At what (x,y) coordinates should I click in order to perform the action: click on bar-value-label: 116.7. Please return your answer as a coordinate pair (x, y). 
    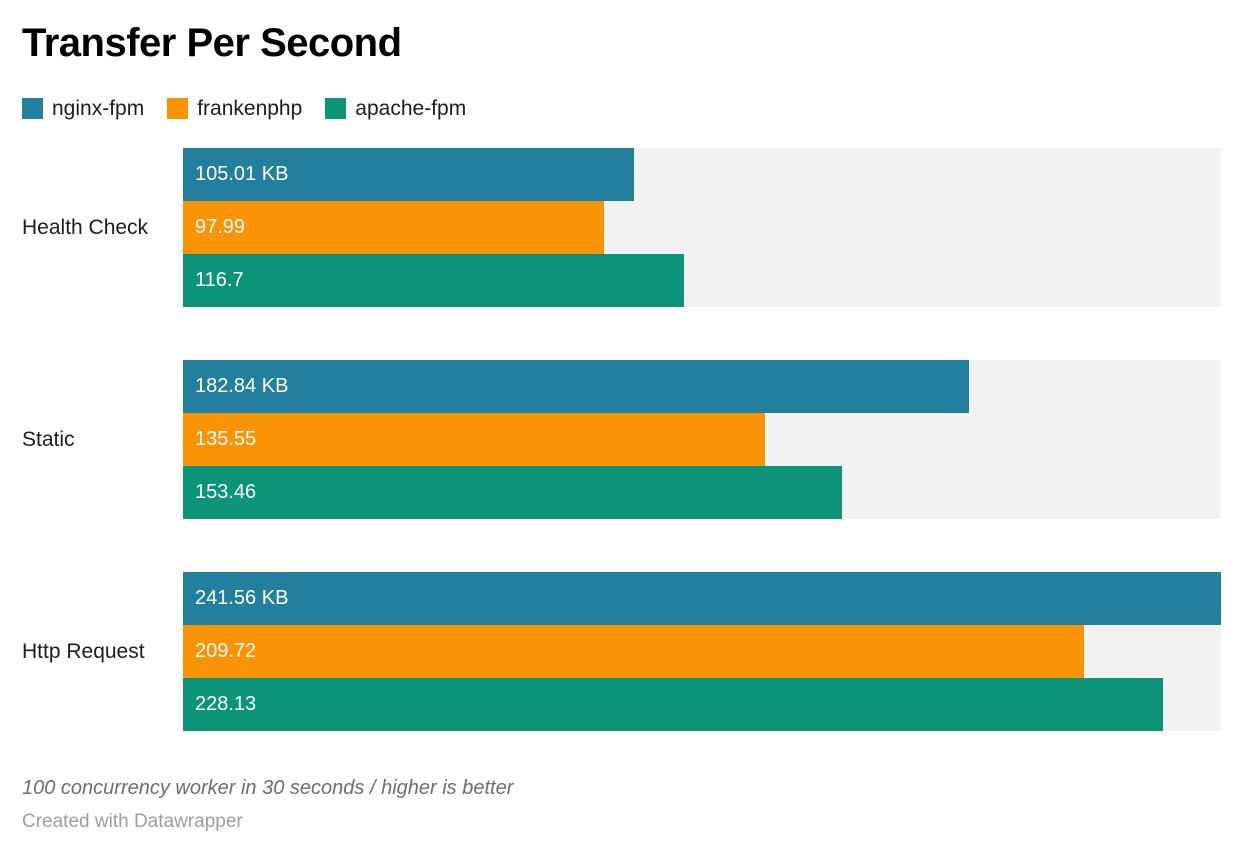
    Looking at the image, I should click on (219, 280).